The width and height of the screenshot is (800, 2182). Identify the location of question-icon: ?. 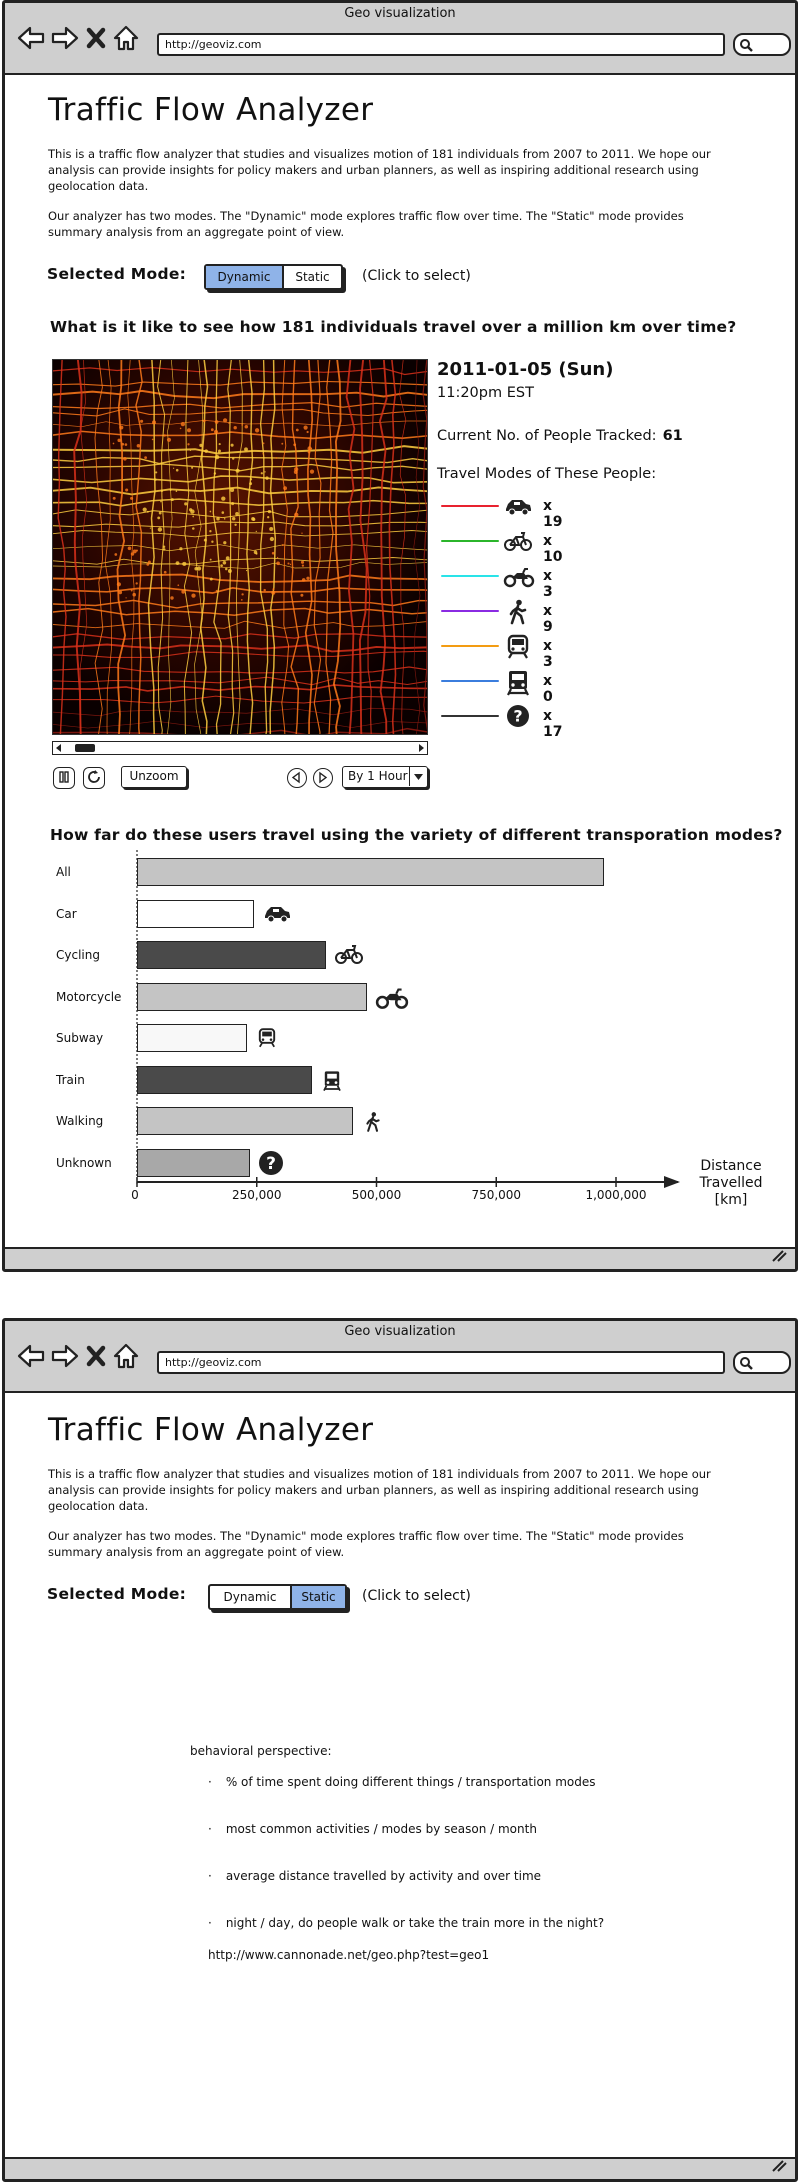
(518, 719).